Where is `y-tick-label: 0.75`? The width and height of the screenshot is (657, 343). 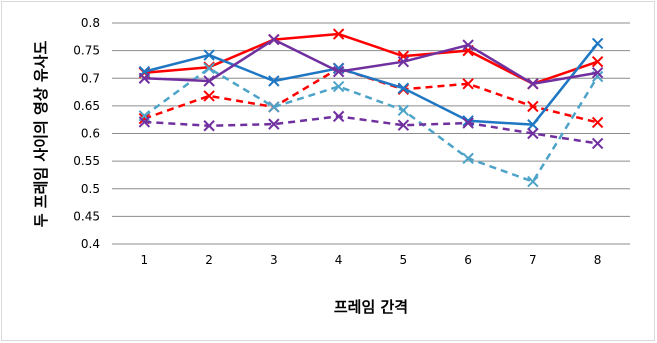
y-tick-label: 0.75 is located at coordinates (86, 51).